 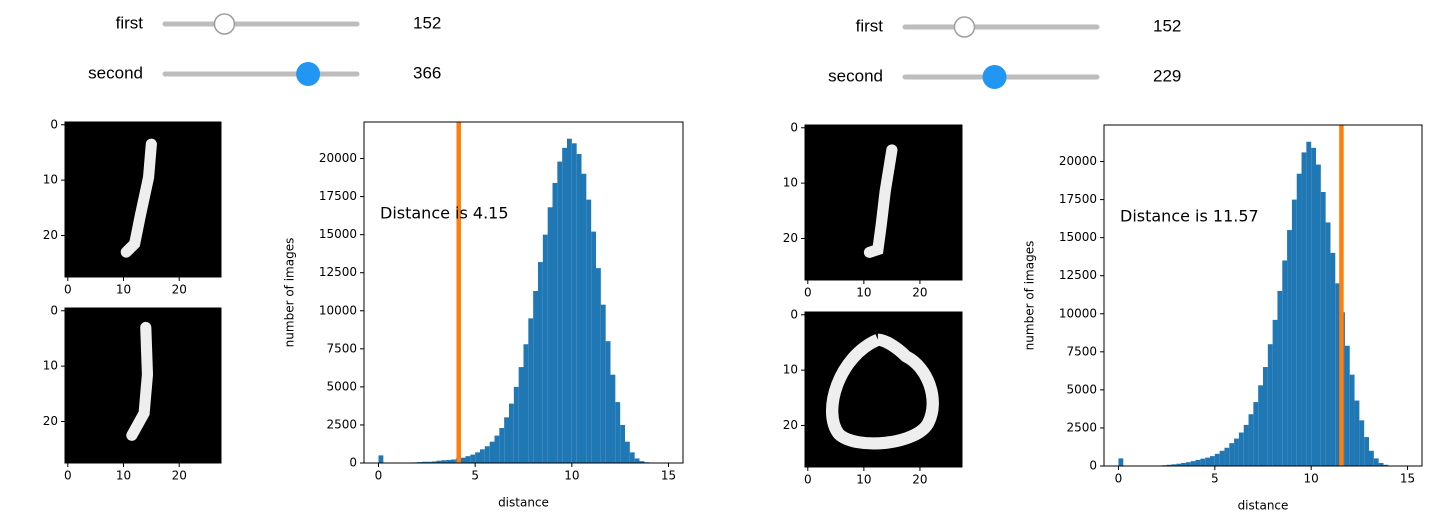 What do you see at coordinates (1081, 427) in the screenshot?
I see `y-tick-label: 2500` at bounding box center [1081, 427].